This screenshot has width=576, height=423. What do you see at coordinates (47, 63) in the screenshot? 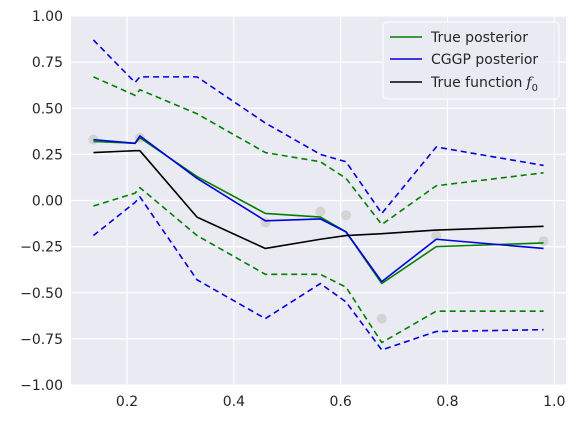
I see `y-tick-label: 0.75` at bounding box center [47, 63].